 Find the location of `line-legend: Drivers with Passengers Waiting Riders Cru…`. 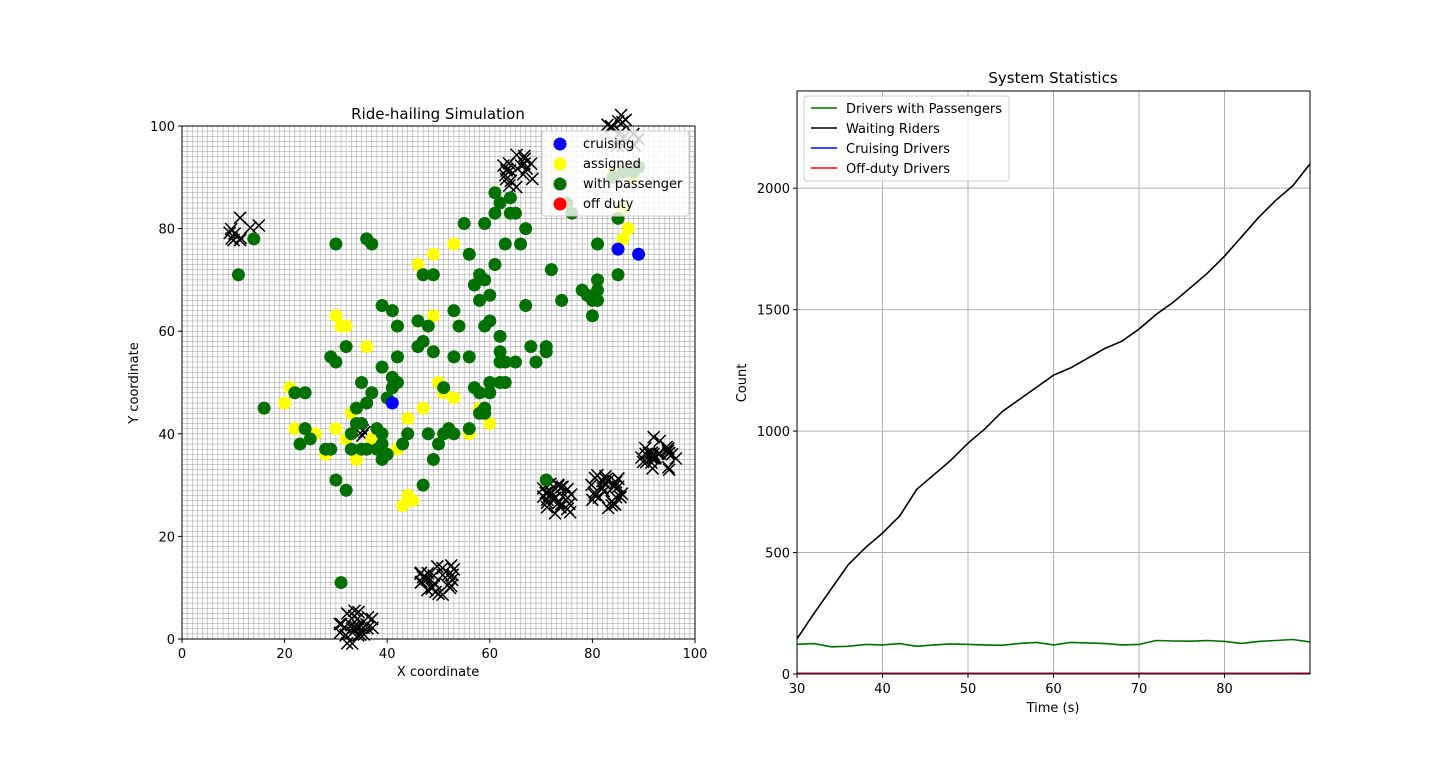

line-legend: Drivers with Passengers Waiting Riders Cru… is located at coordinates (906, 138).